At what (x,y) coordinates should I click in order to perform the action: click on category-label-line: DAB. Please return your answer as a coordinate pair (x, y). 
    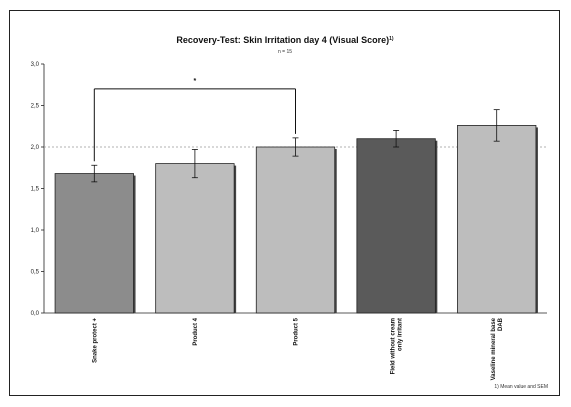
    Looking at the image, I should click on (501, 324).